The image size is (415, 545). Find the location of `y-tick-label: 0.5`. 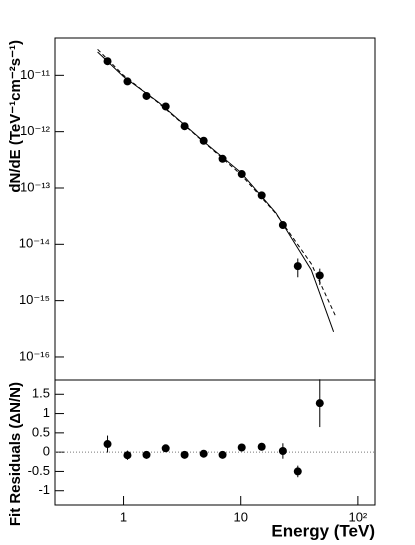

y-tick-label: 0.5 is located at coordinates (41, 431).